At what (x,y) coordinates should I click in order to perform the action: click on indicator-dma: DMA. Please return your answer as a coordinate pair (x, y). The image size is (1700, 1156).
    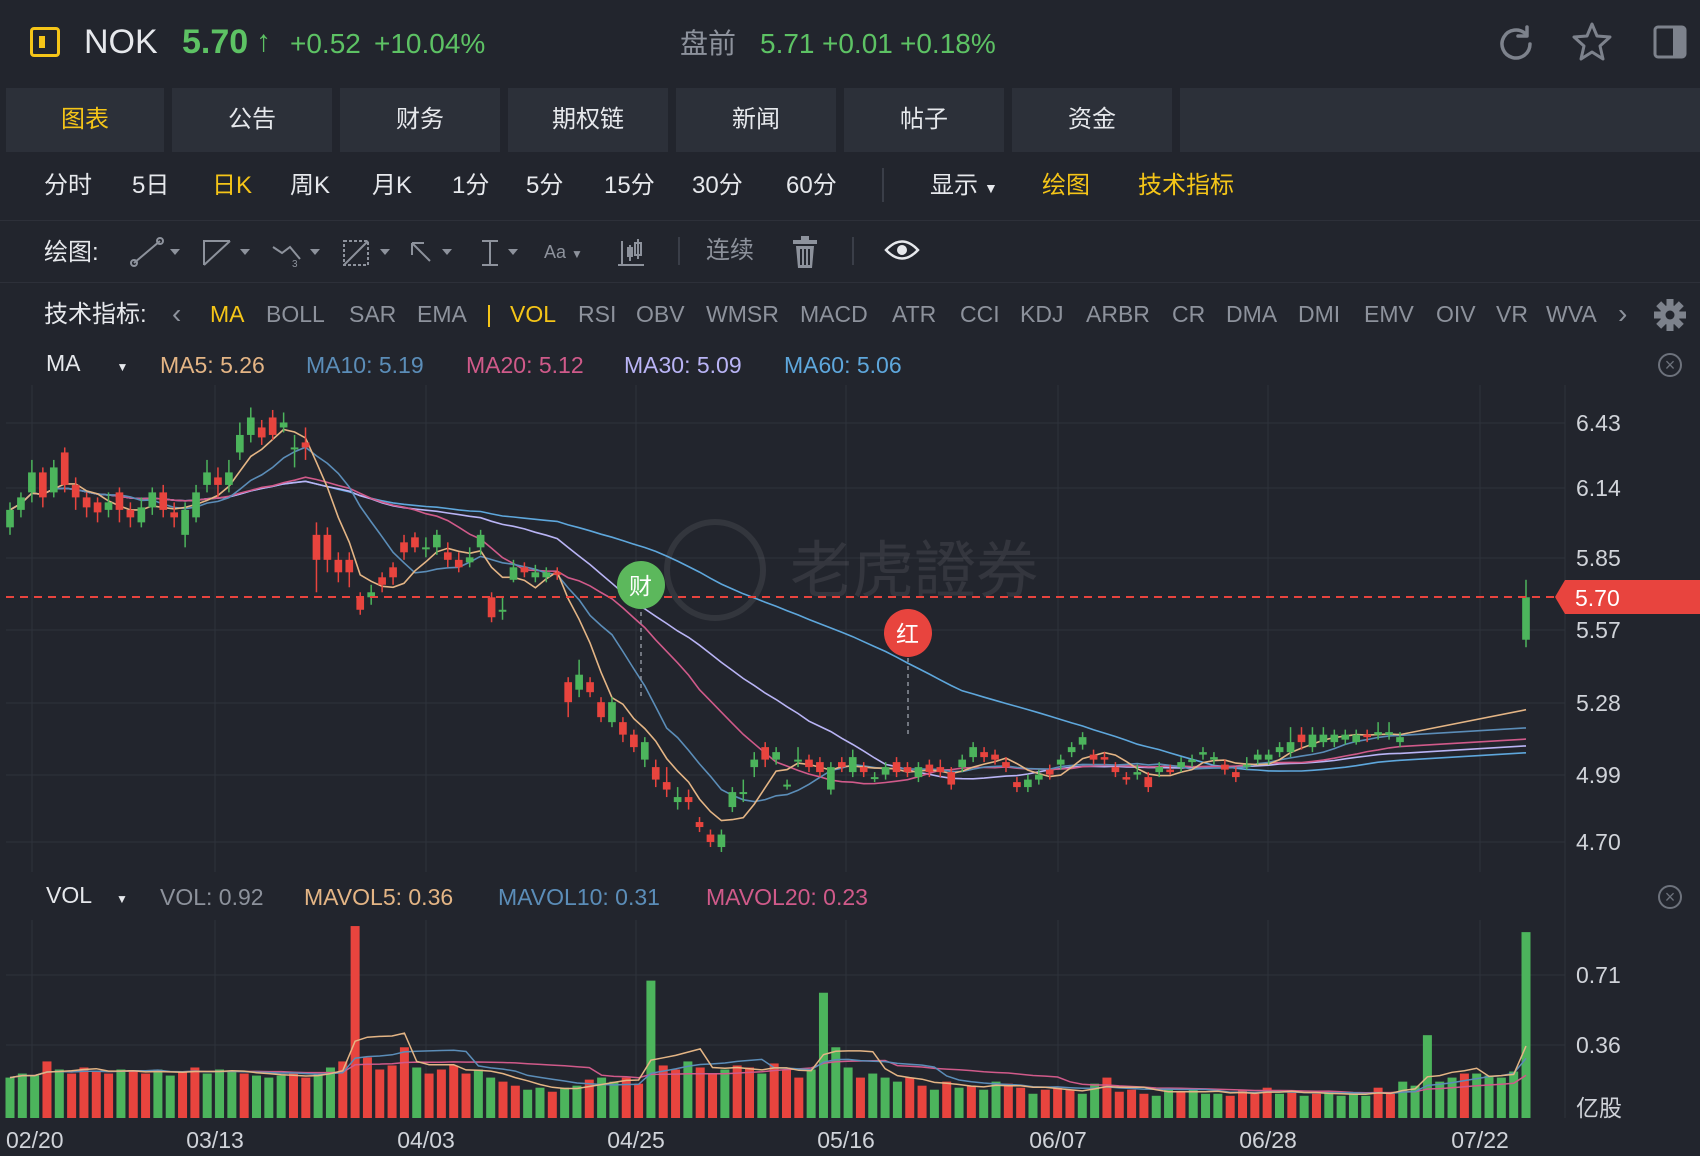
    Looking at the image, I should click on (1252, 314).